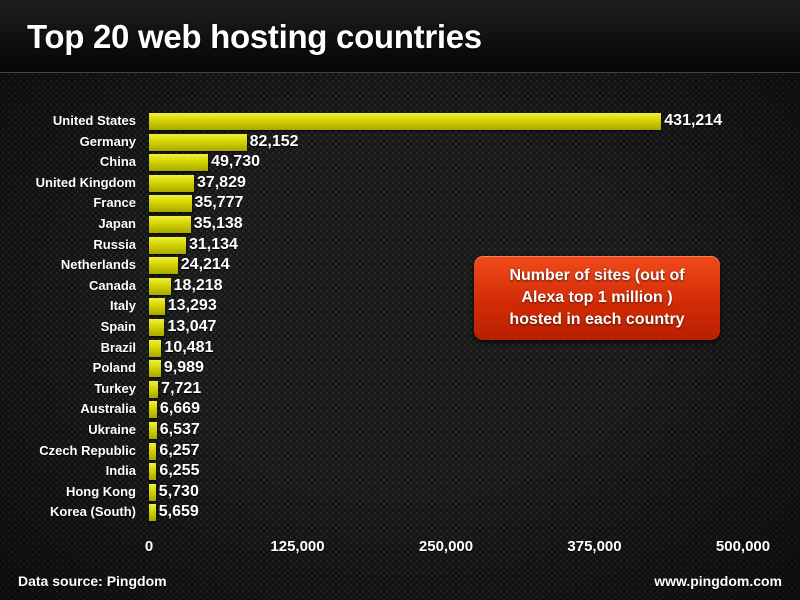  I want to click on bar-row: Canada 18,218, so click(400, 287).